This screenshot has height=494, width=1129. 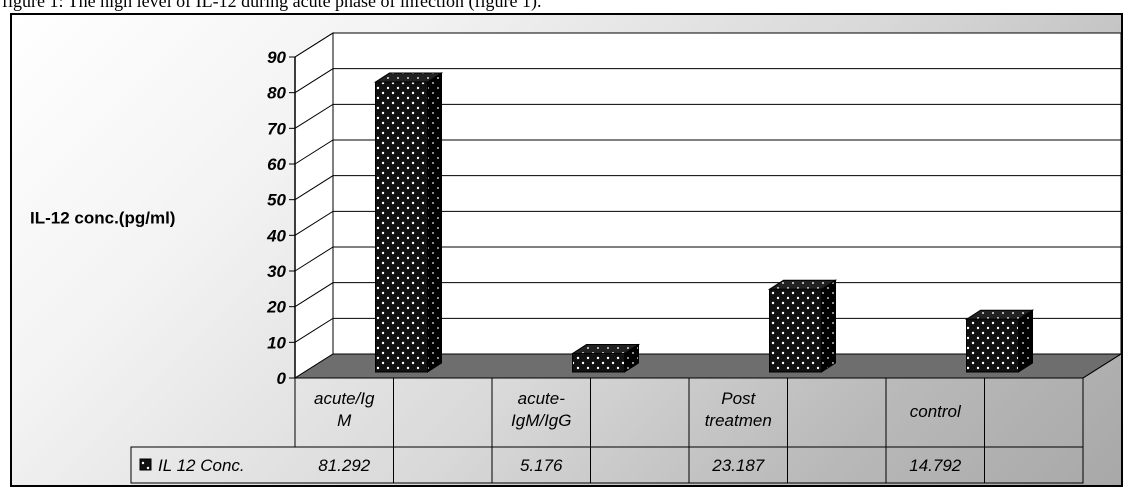 What do you see at coordinates (276, 128) in the screenshot?
I see `y-tick-label: 70` at bounding box center [276, 128].